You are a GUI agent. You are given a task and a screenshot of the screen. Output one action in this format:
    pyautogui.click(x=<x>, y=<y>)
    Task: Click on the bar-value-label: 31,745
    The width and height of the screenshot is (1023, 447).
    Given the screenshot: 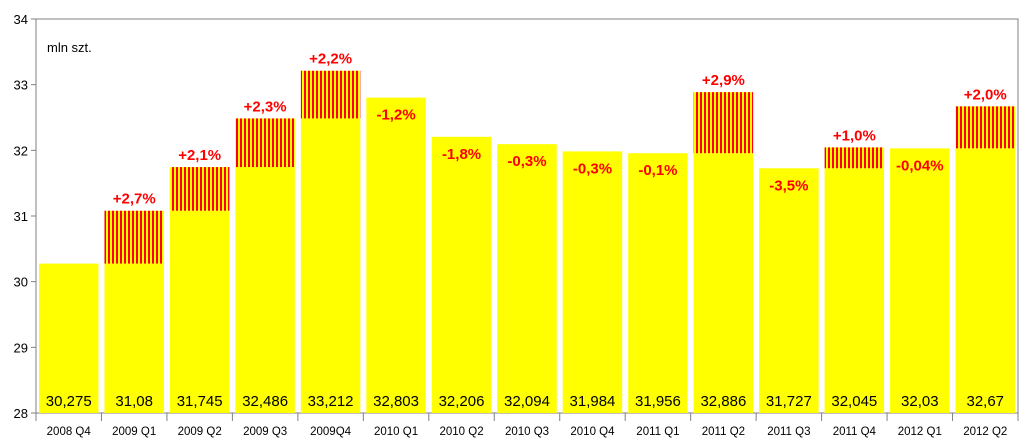 What is the action you would take?
    pyautogui.click(x=200, y=401)
    